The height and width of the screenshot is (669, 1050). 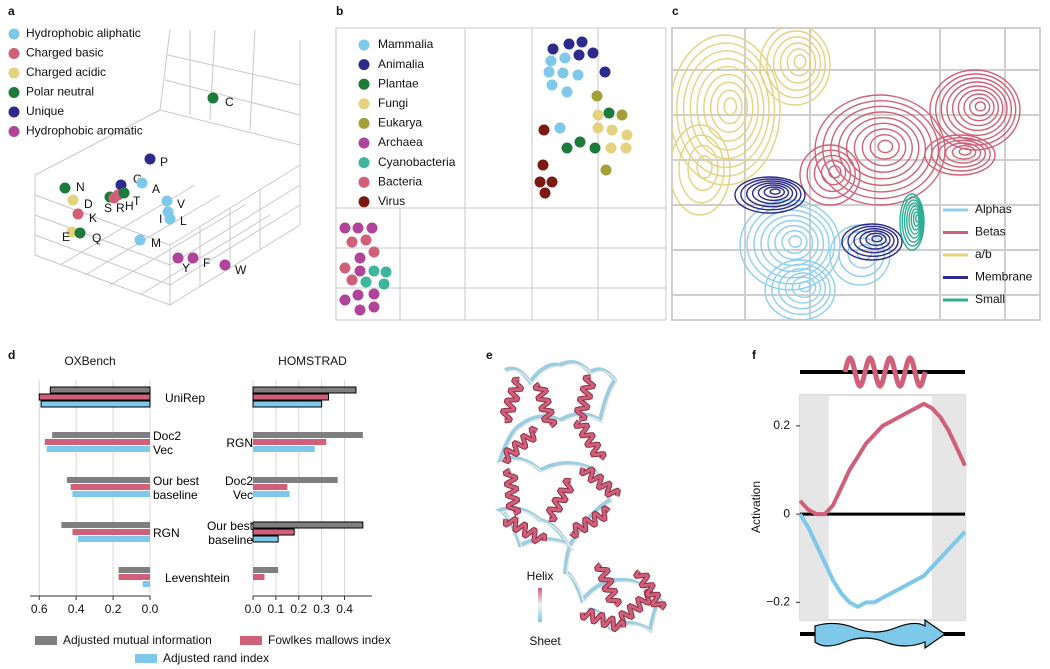 What do you see at coordinates (93, 218) in the screenshot?
I see `point-label: K` at bounding box center [93, 218].